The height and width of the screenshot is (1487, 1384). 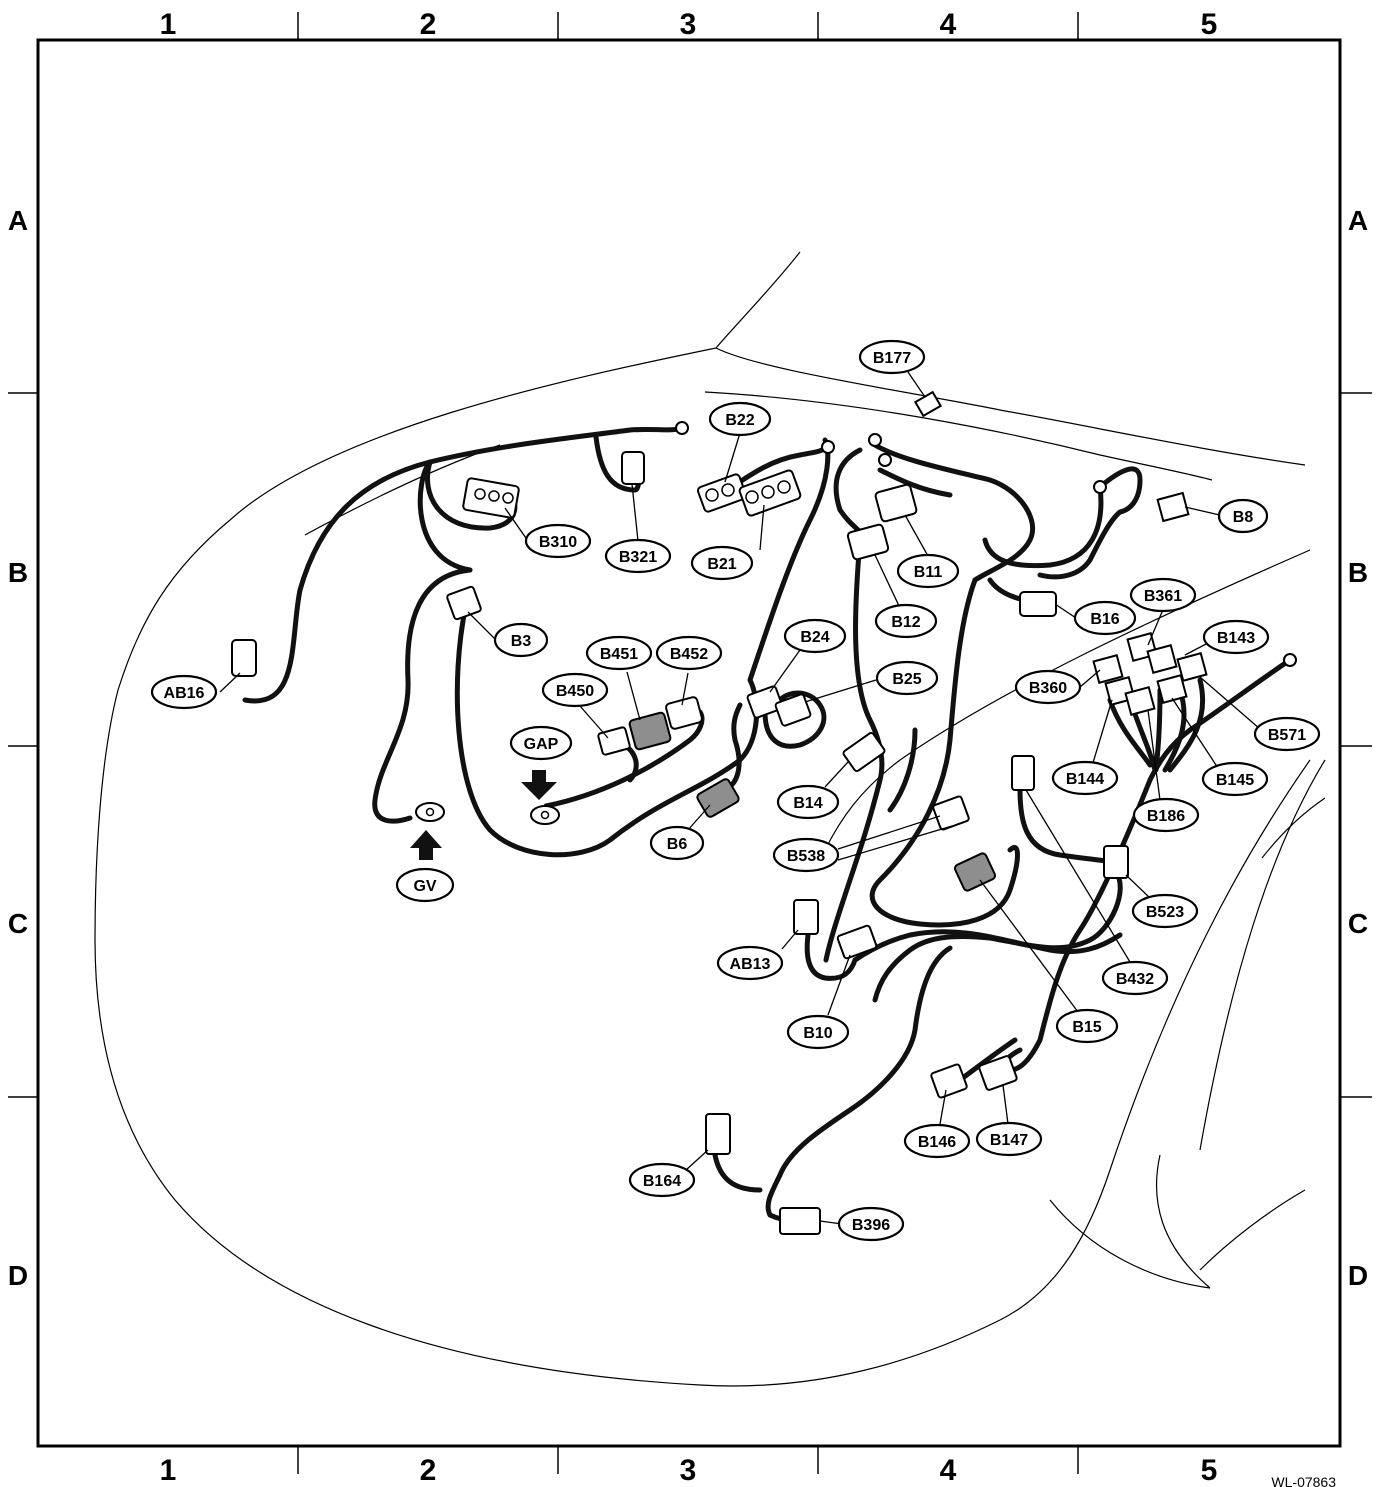 I want to click on grid-row-a-right: A, so click(x=1358, y=220).